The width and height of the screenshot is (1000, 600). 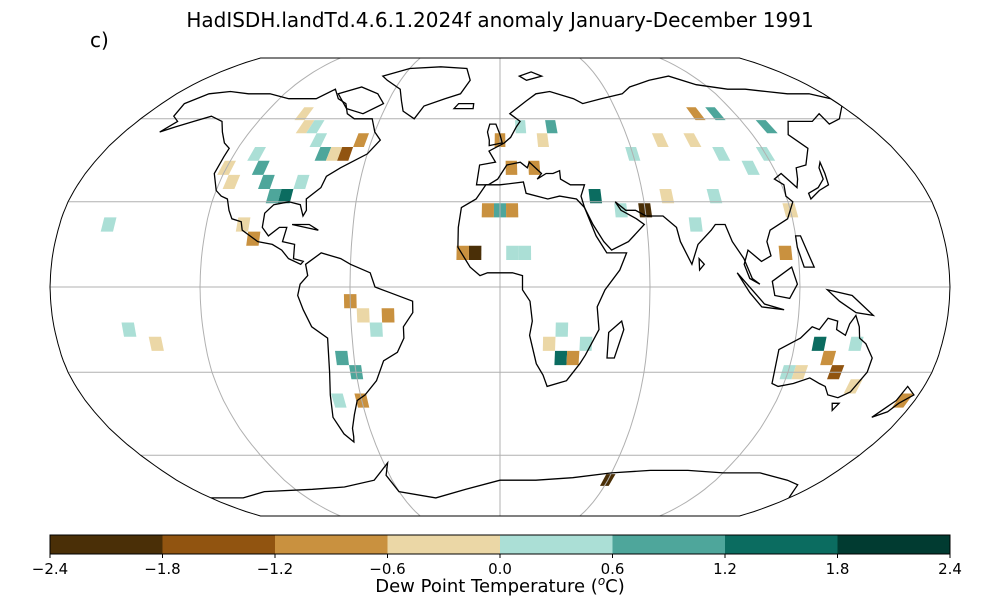 What do you see at coordinates (615, 339) in the screenshot?
I see `coastline-madagascar` at bounding box center [615, 339].